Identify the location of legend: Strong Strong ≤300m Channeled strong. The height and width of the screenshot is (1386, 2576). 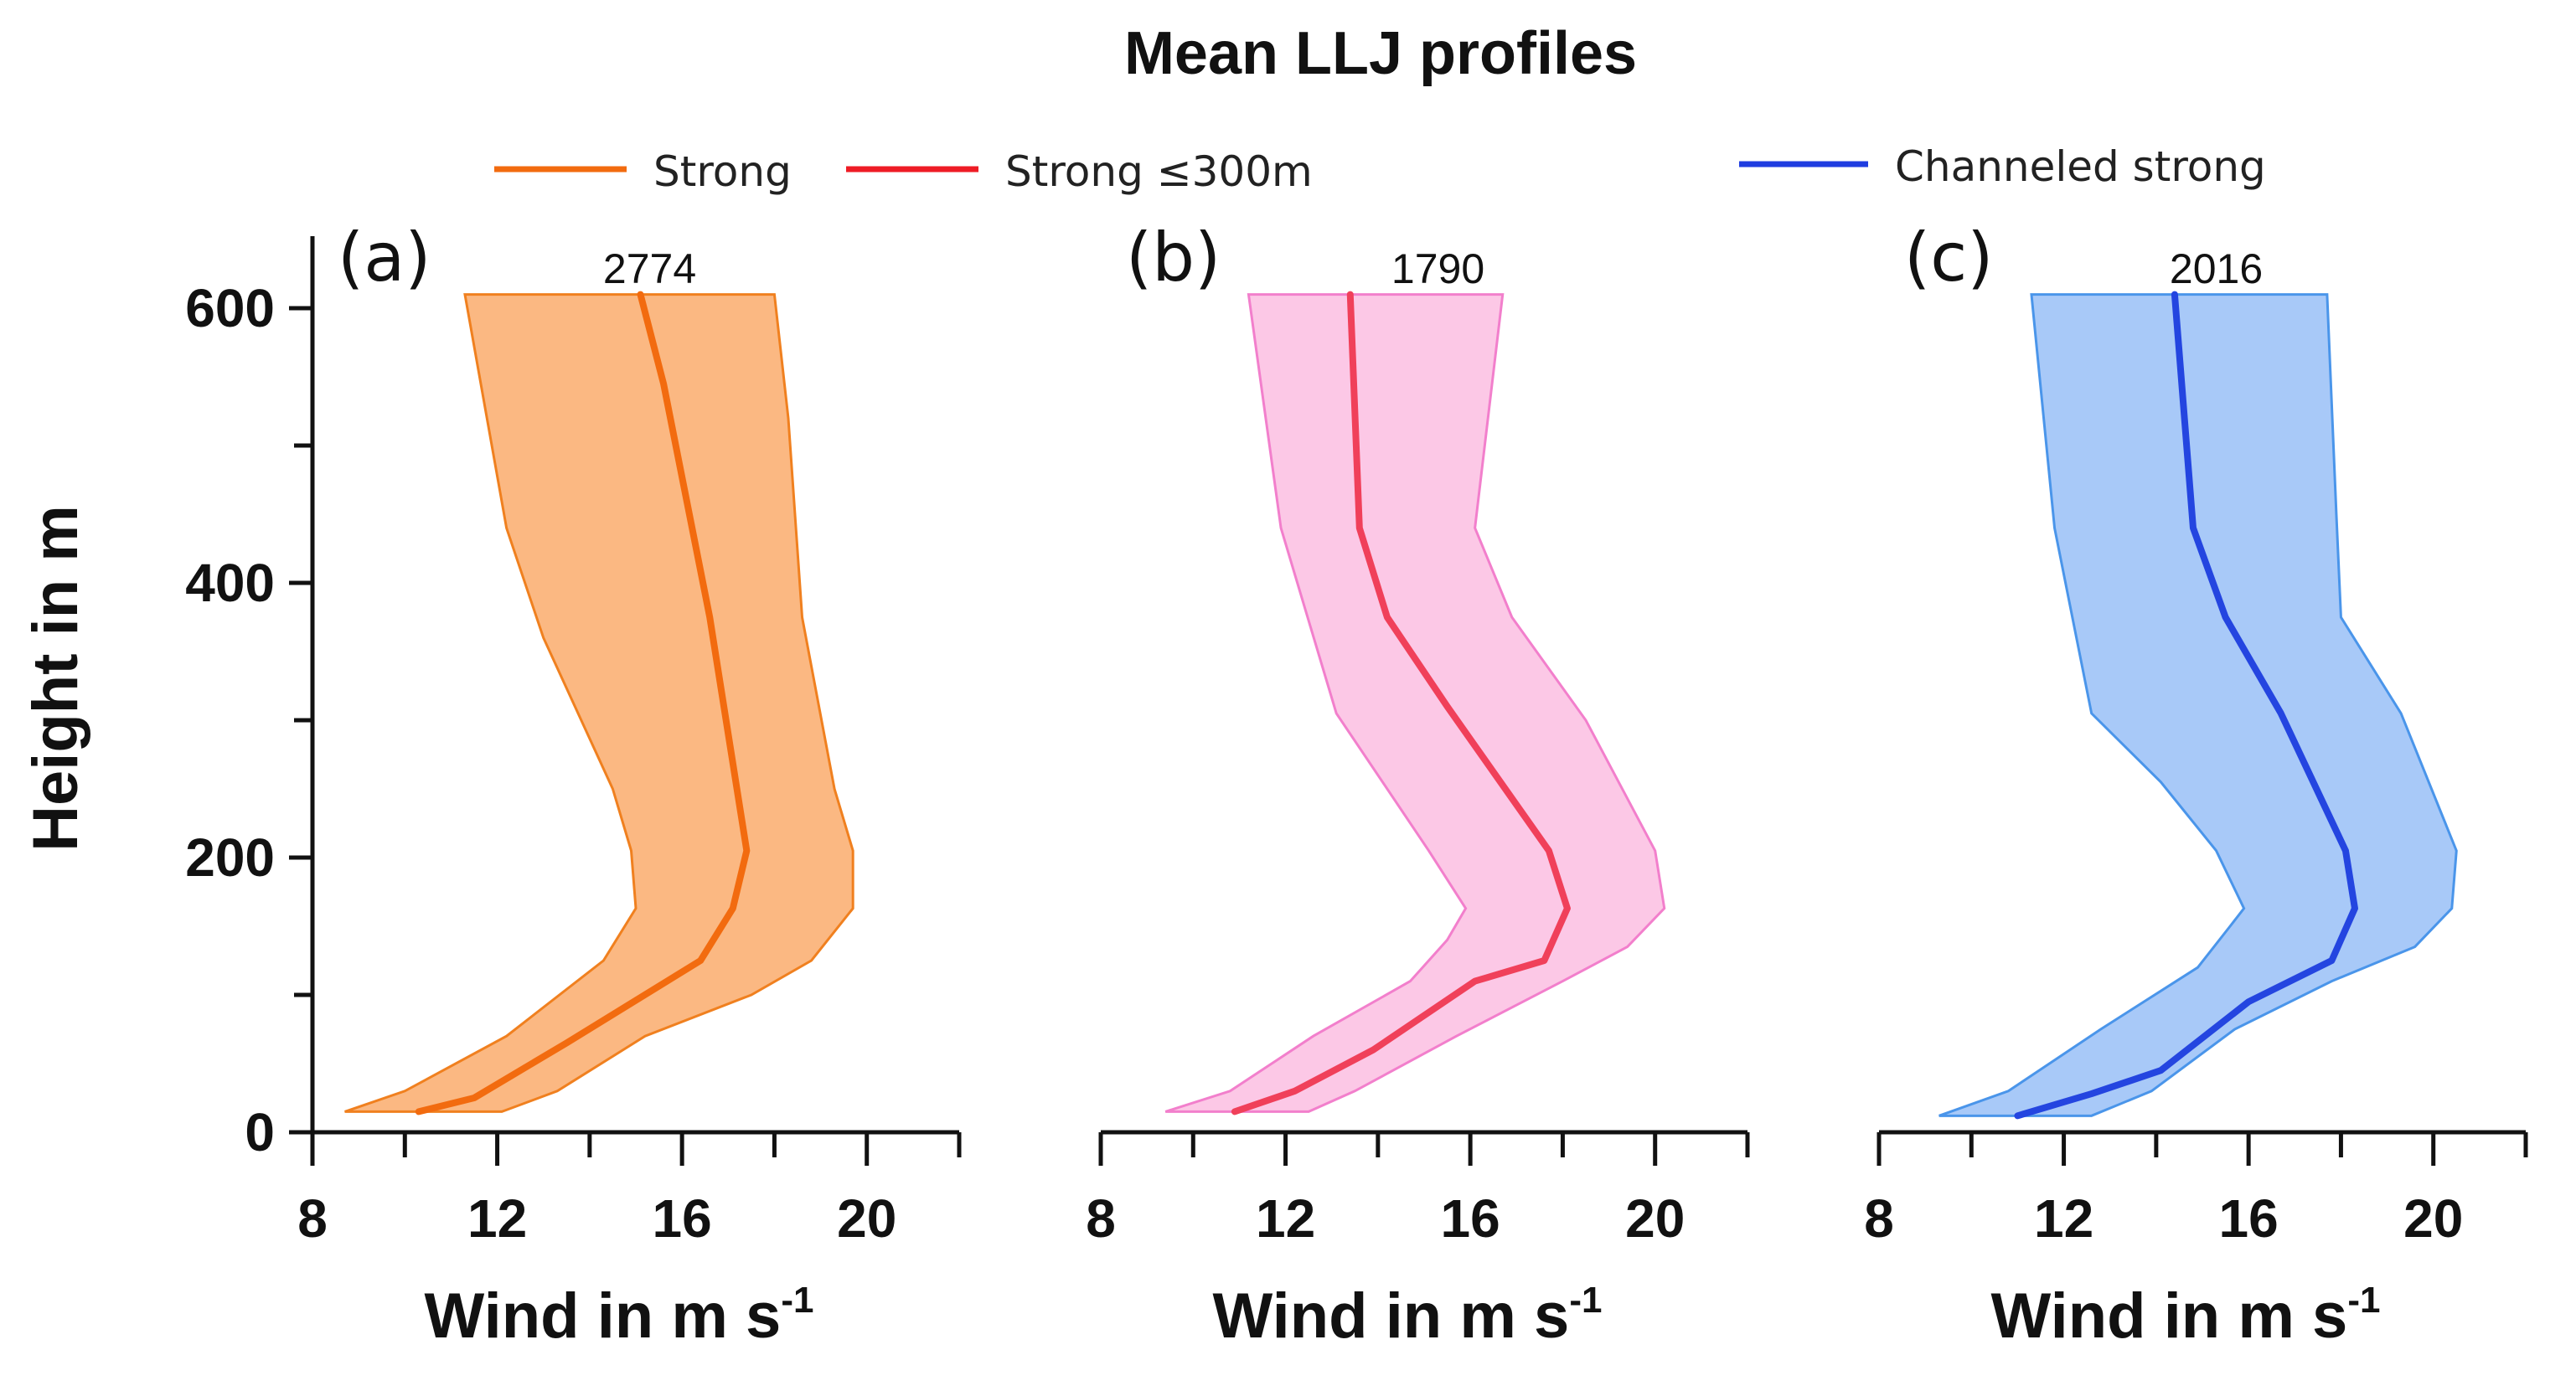
(1380, 169).